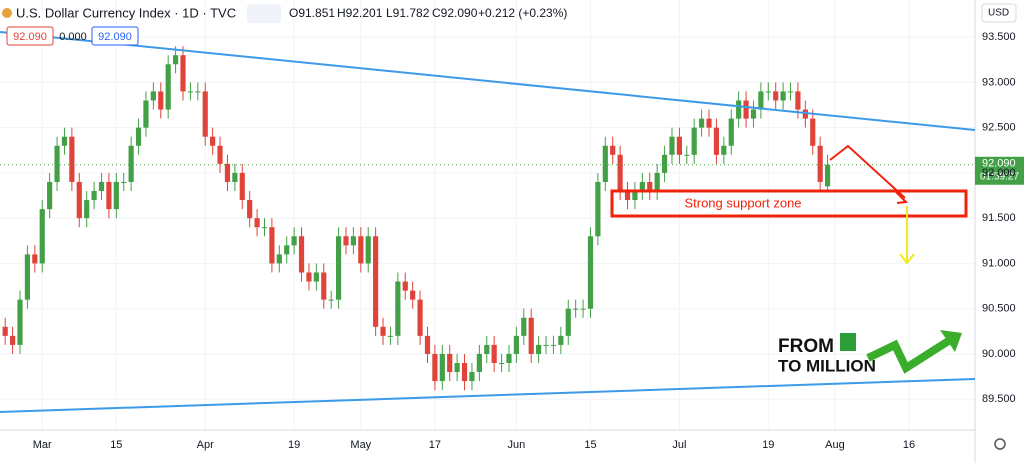 This screenshot has height=463, width=1024. Describe the element at coordinates (679, 445) in the screenshot. I see `x-tick-label: Jul` at that location.